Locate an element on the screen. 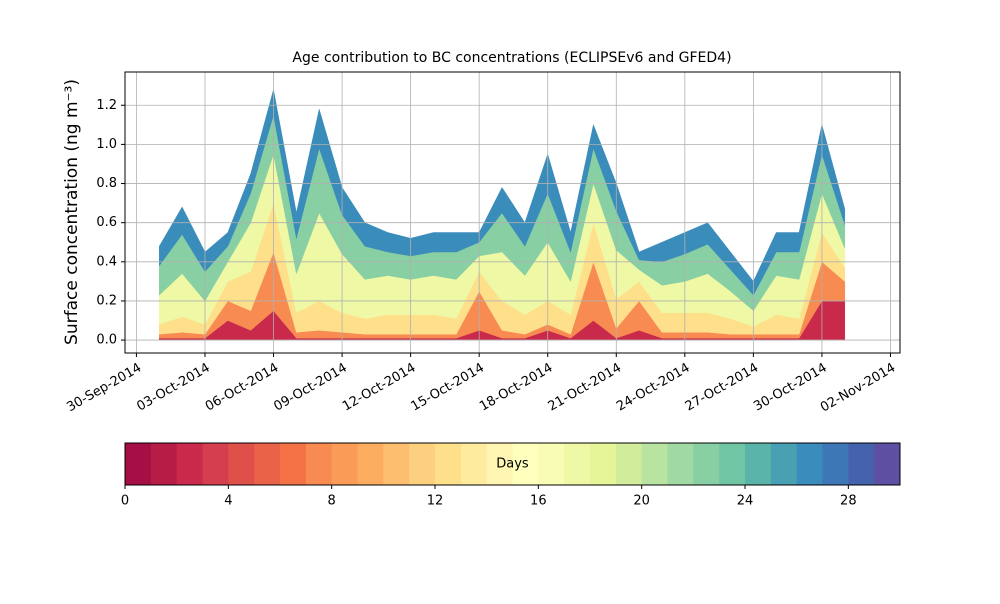 This screenshot has width=1000, height=604. colorbar-tick-label: 28 is located at coordinates (848, 501).